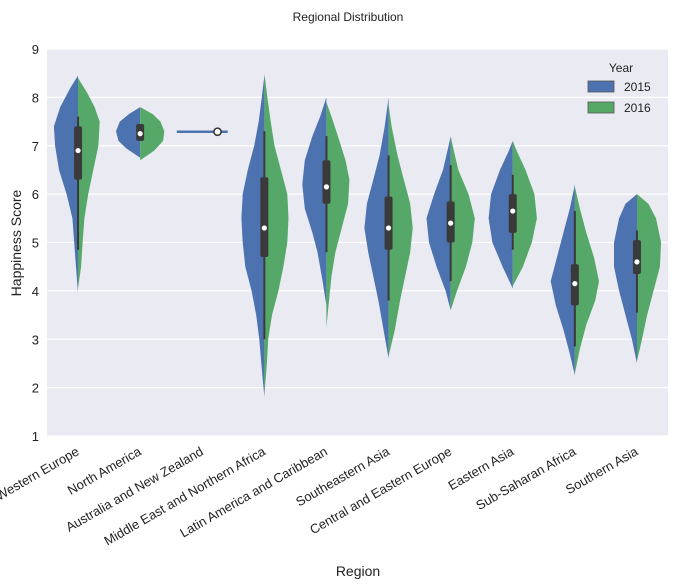 The width and height of the screenshot is (688, 588). I want to click on iqr-box-middle-east-and-northern-africa, so click(264, 217).